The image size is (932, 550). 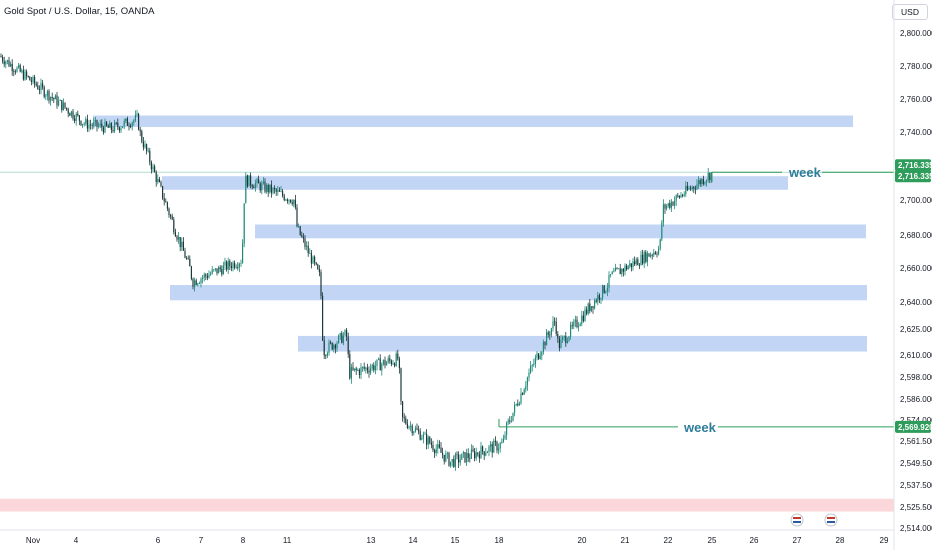 I want to click on price-tag-current, so click(x=913, y=165).